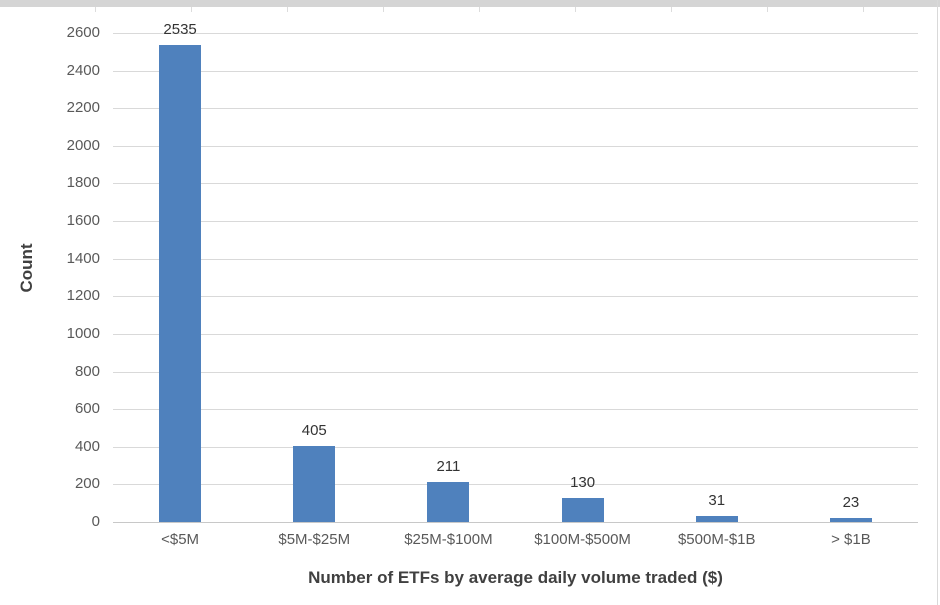 Image resolution: width=940 pixels, height=605 pixels. What do you see at coordinates (717, 501) in the screenshot?
I see `bar-value-label: 31` at bounding box center [717, 501].